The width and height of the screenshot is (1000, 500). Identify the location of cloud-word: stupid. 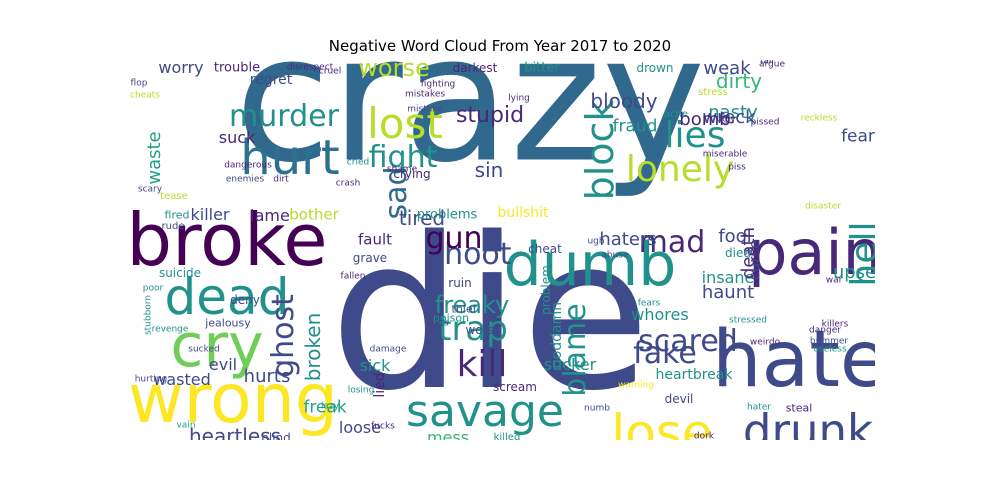
(490, 115).